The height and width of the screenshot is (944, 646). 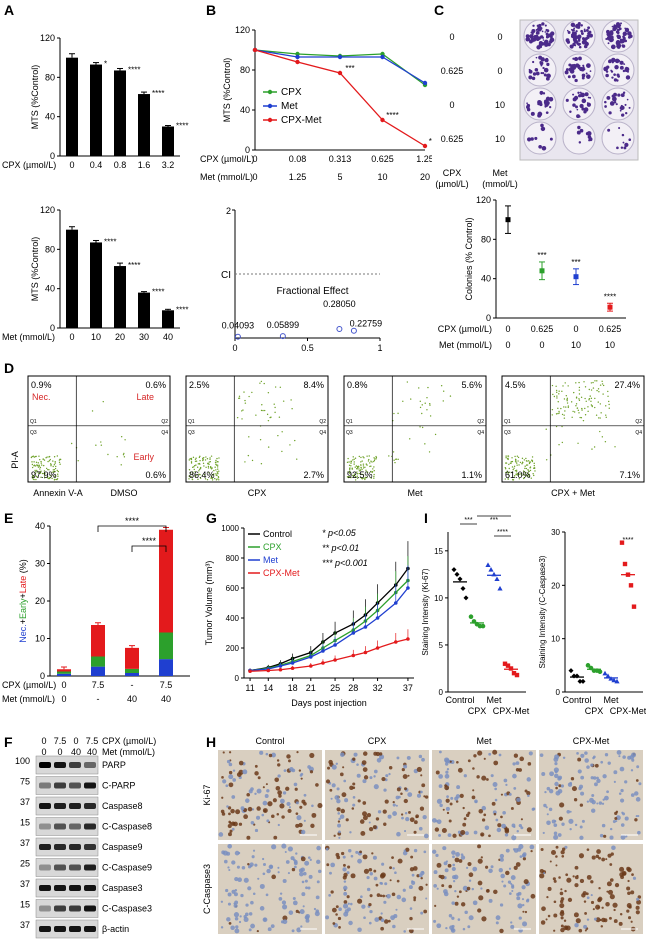 I want to click on ihc-micrograph, so click(x=591, y=889).